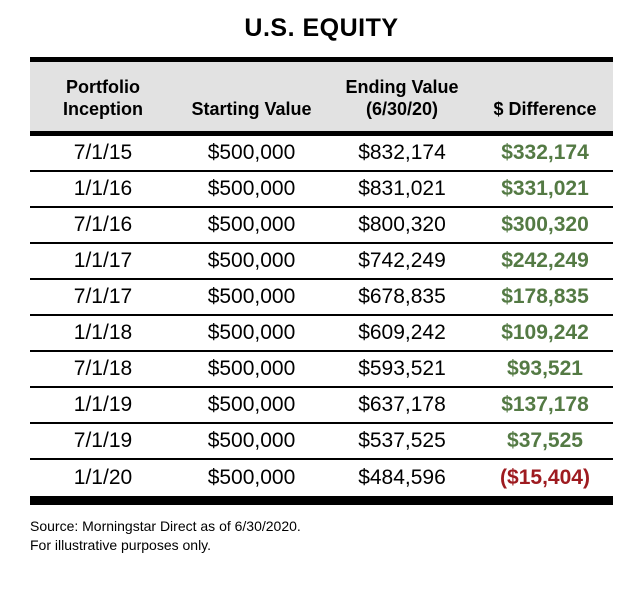  Describe the element at coordinates (545, 440) in the screenshot. I see `cell-difference: $37,525` at that location.